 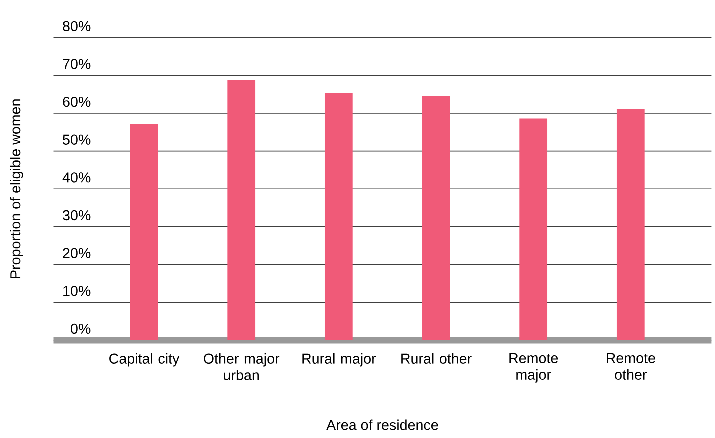 What do you see at coordinates (382, 425) in the screenshot?
I see `x-axis-title: Area of residence` at bounding box center [382, 425].